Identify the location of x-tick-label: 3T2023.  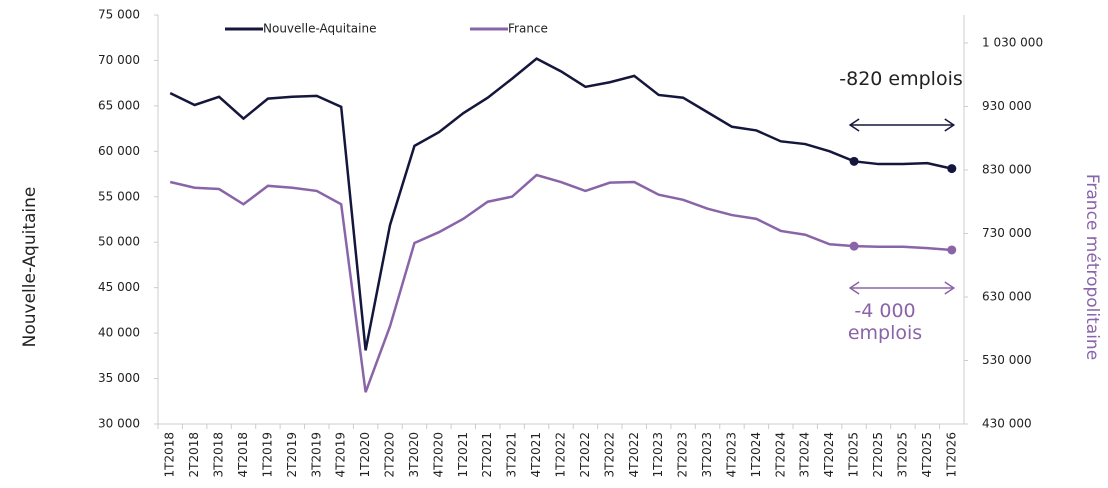
(707, 455).